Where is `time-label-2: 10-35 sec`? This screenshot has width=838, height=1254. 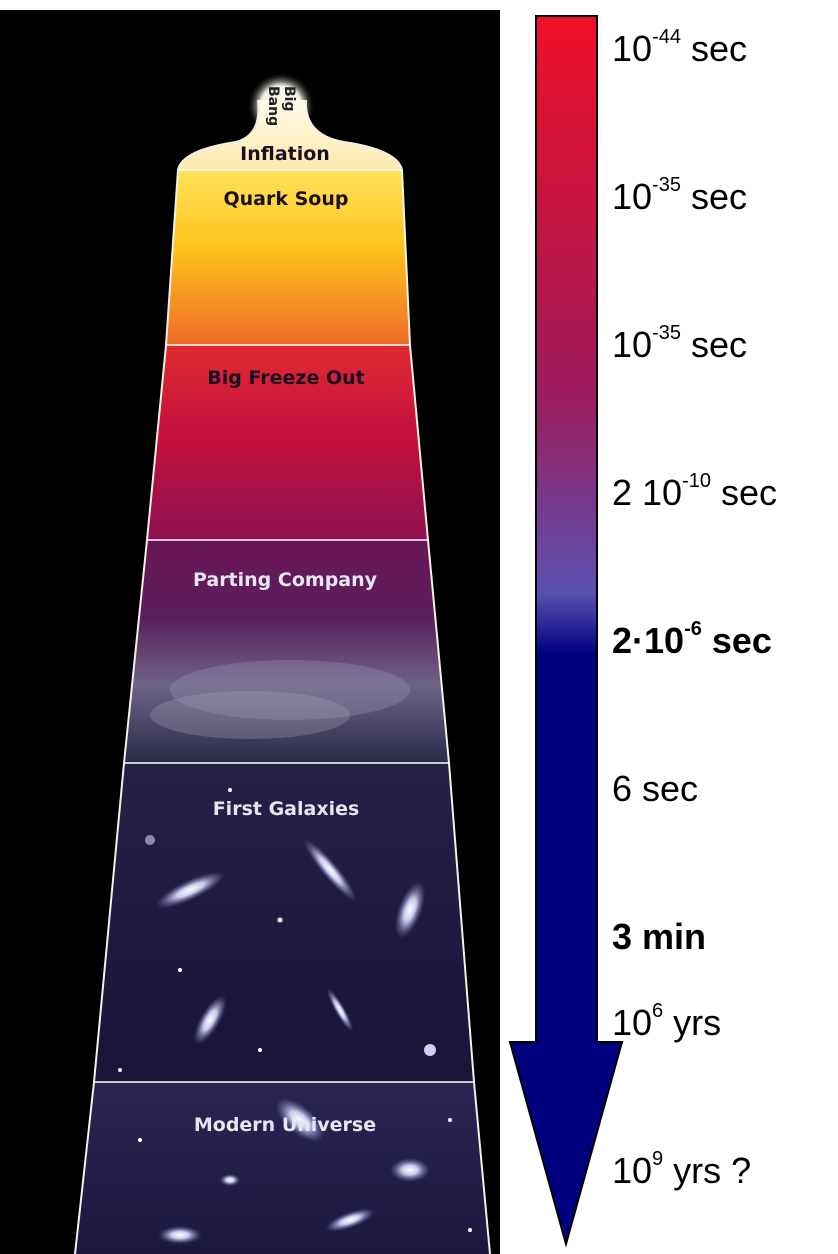 time-label-2: 10-35 sec is located at coordinates (679, 195).